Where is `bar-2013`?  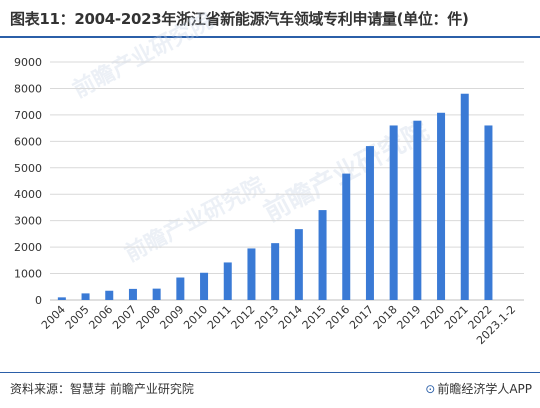
bar-2013 is located at coordinates (275, 271).